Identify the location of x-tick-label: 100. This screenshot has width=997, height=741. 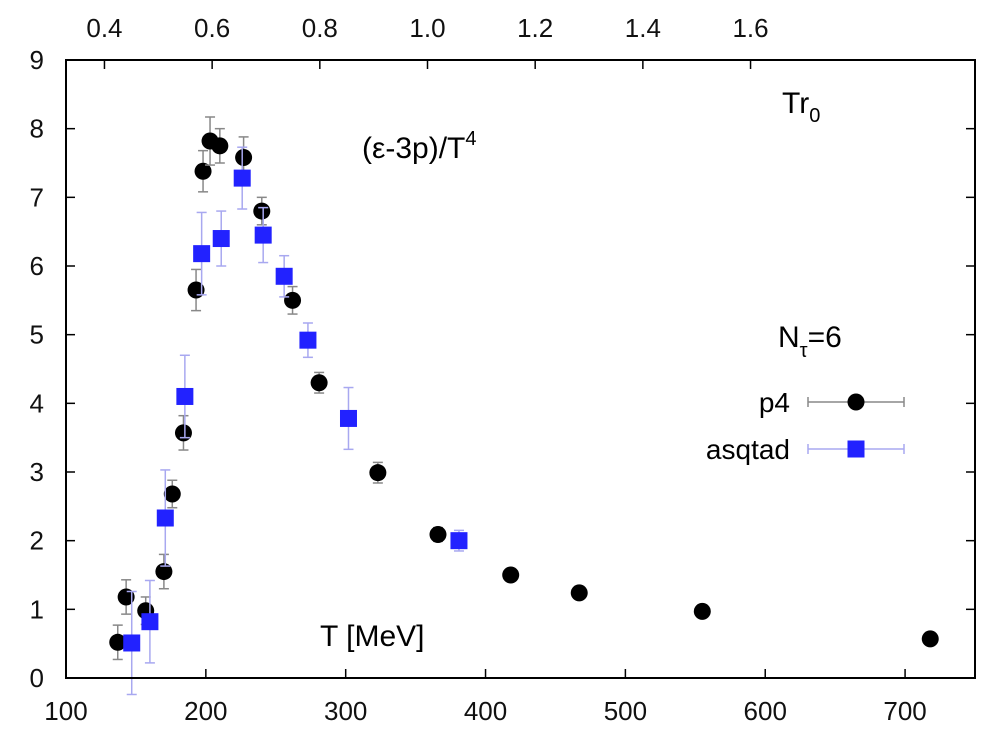
(65, 711).